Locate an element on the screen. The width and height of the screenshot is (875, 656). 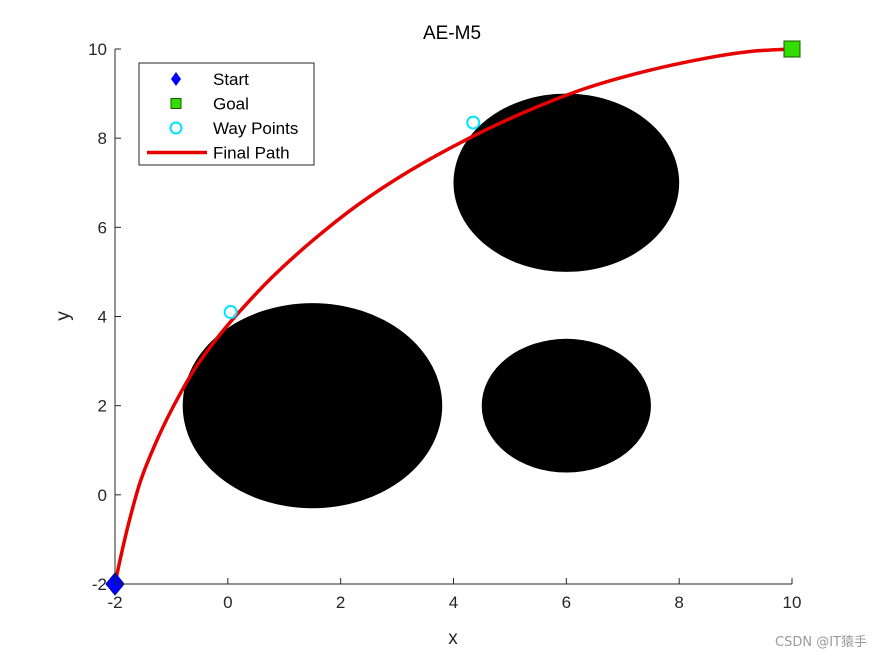
x-axis-label: x is located at coordinates (453, 638).